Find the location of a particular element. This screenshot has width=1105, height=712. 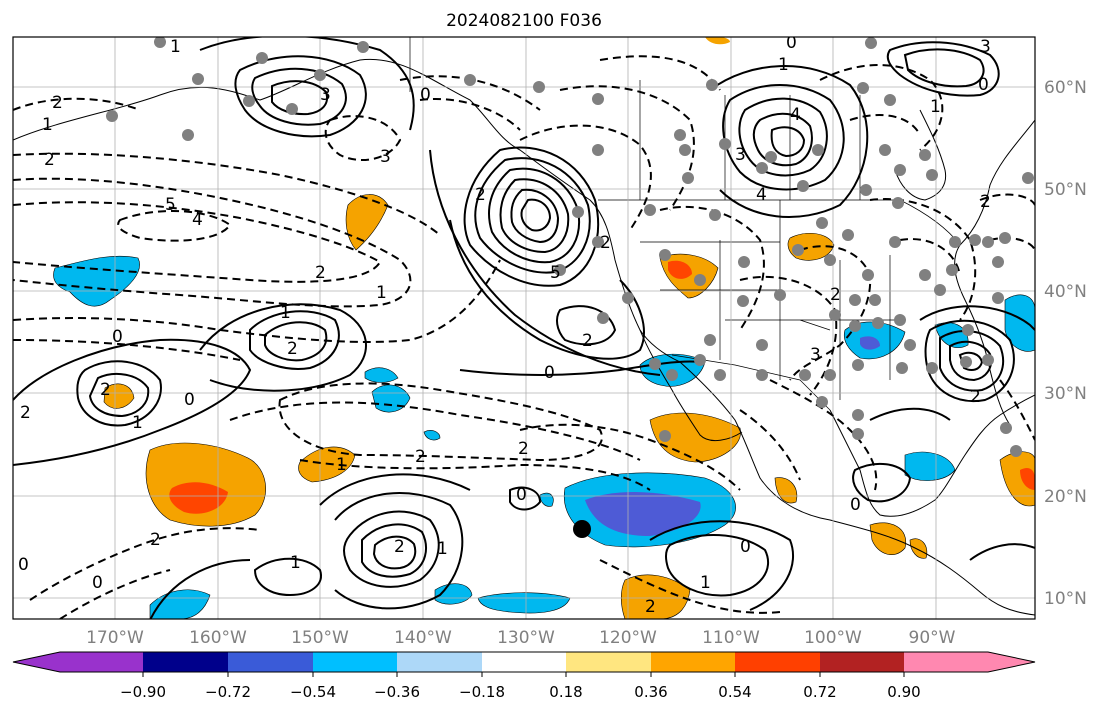

lat-label: 30°N is located at coordinates (1065, 394).